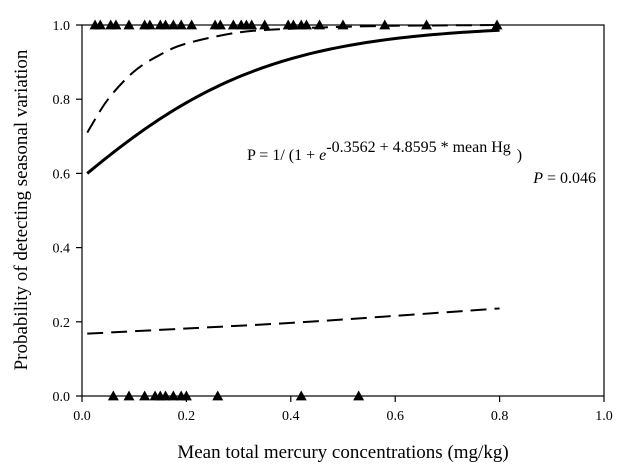 This screenshot has height=465, width=622. Describe the element at coordinates (604, 416) in the screenshot. I see `x-tick-label: 1.0` at that location.